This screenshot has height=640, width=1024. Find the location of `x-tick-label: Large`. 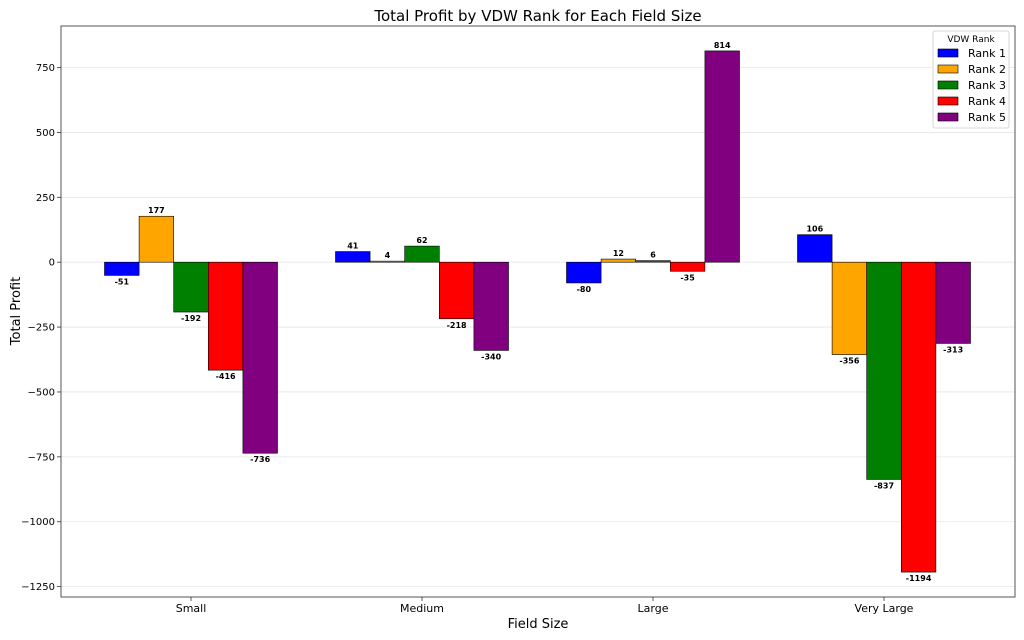

x-tick-label: Large is located at coordinates (653, 608).